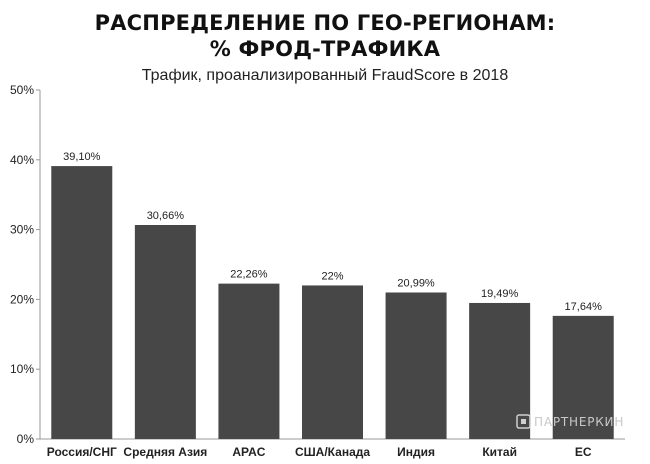 Image resolution: width=650 pixels, height=464 pixels. Describe the element at coordinates (22, 160) in the screenshot. I see `y-tick-label: 40%` at that location.